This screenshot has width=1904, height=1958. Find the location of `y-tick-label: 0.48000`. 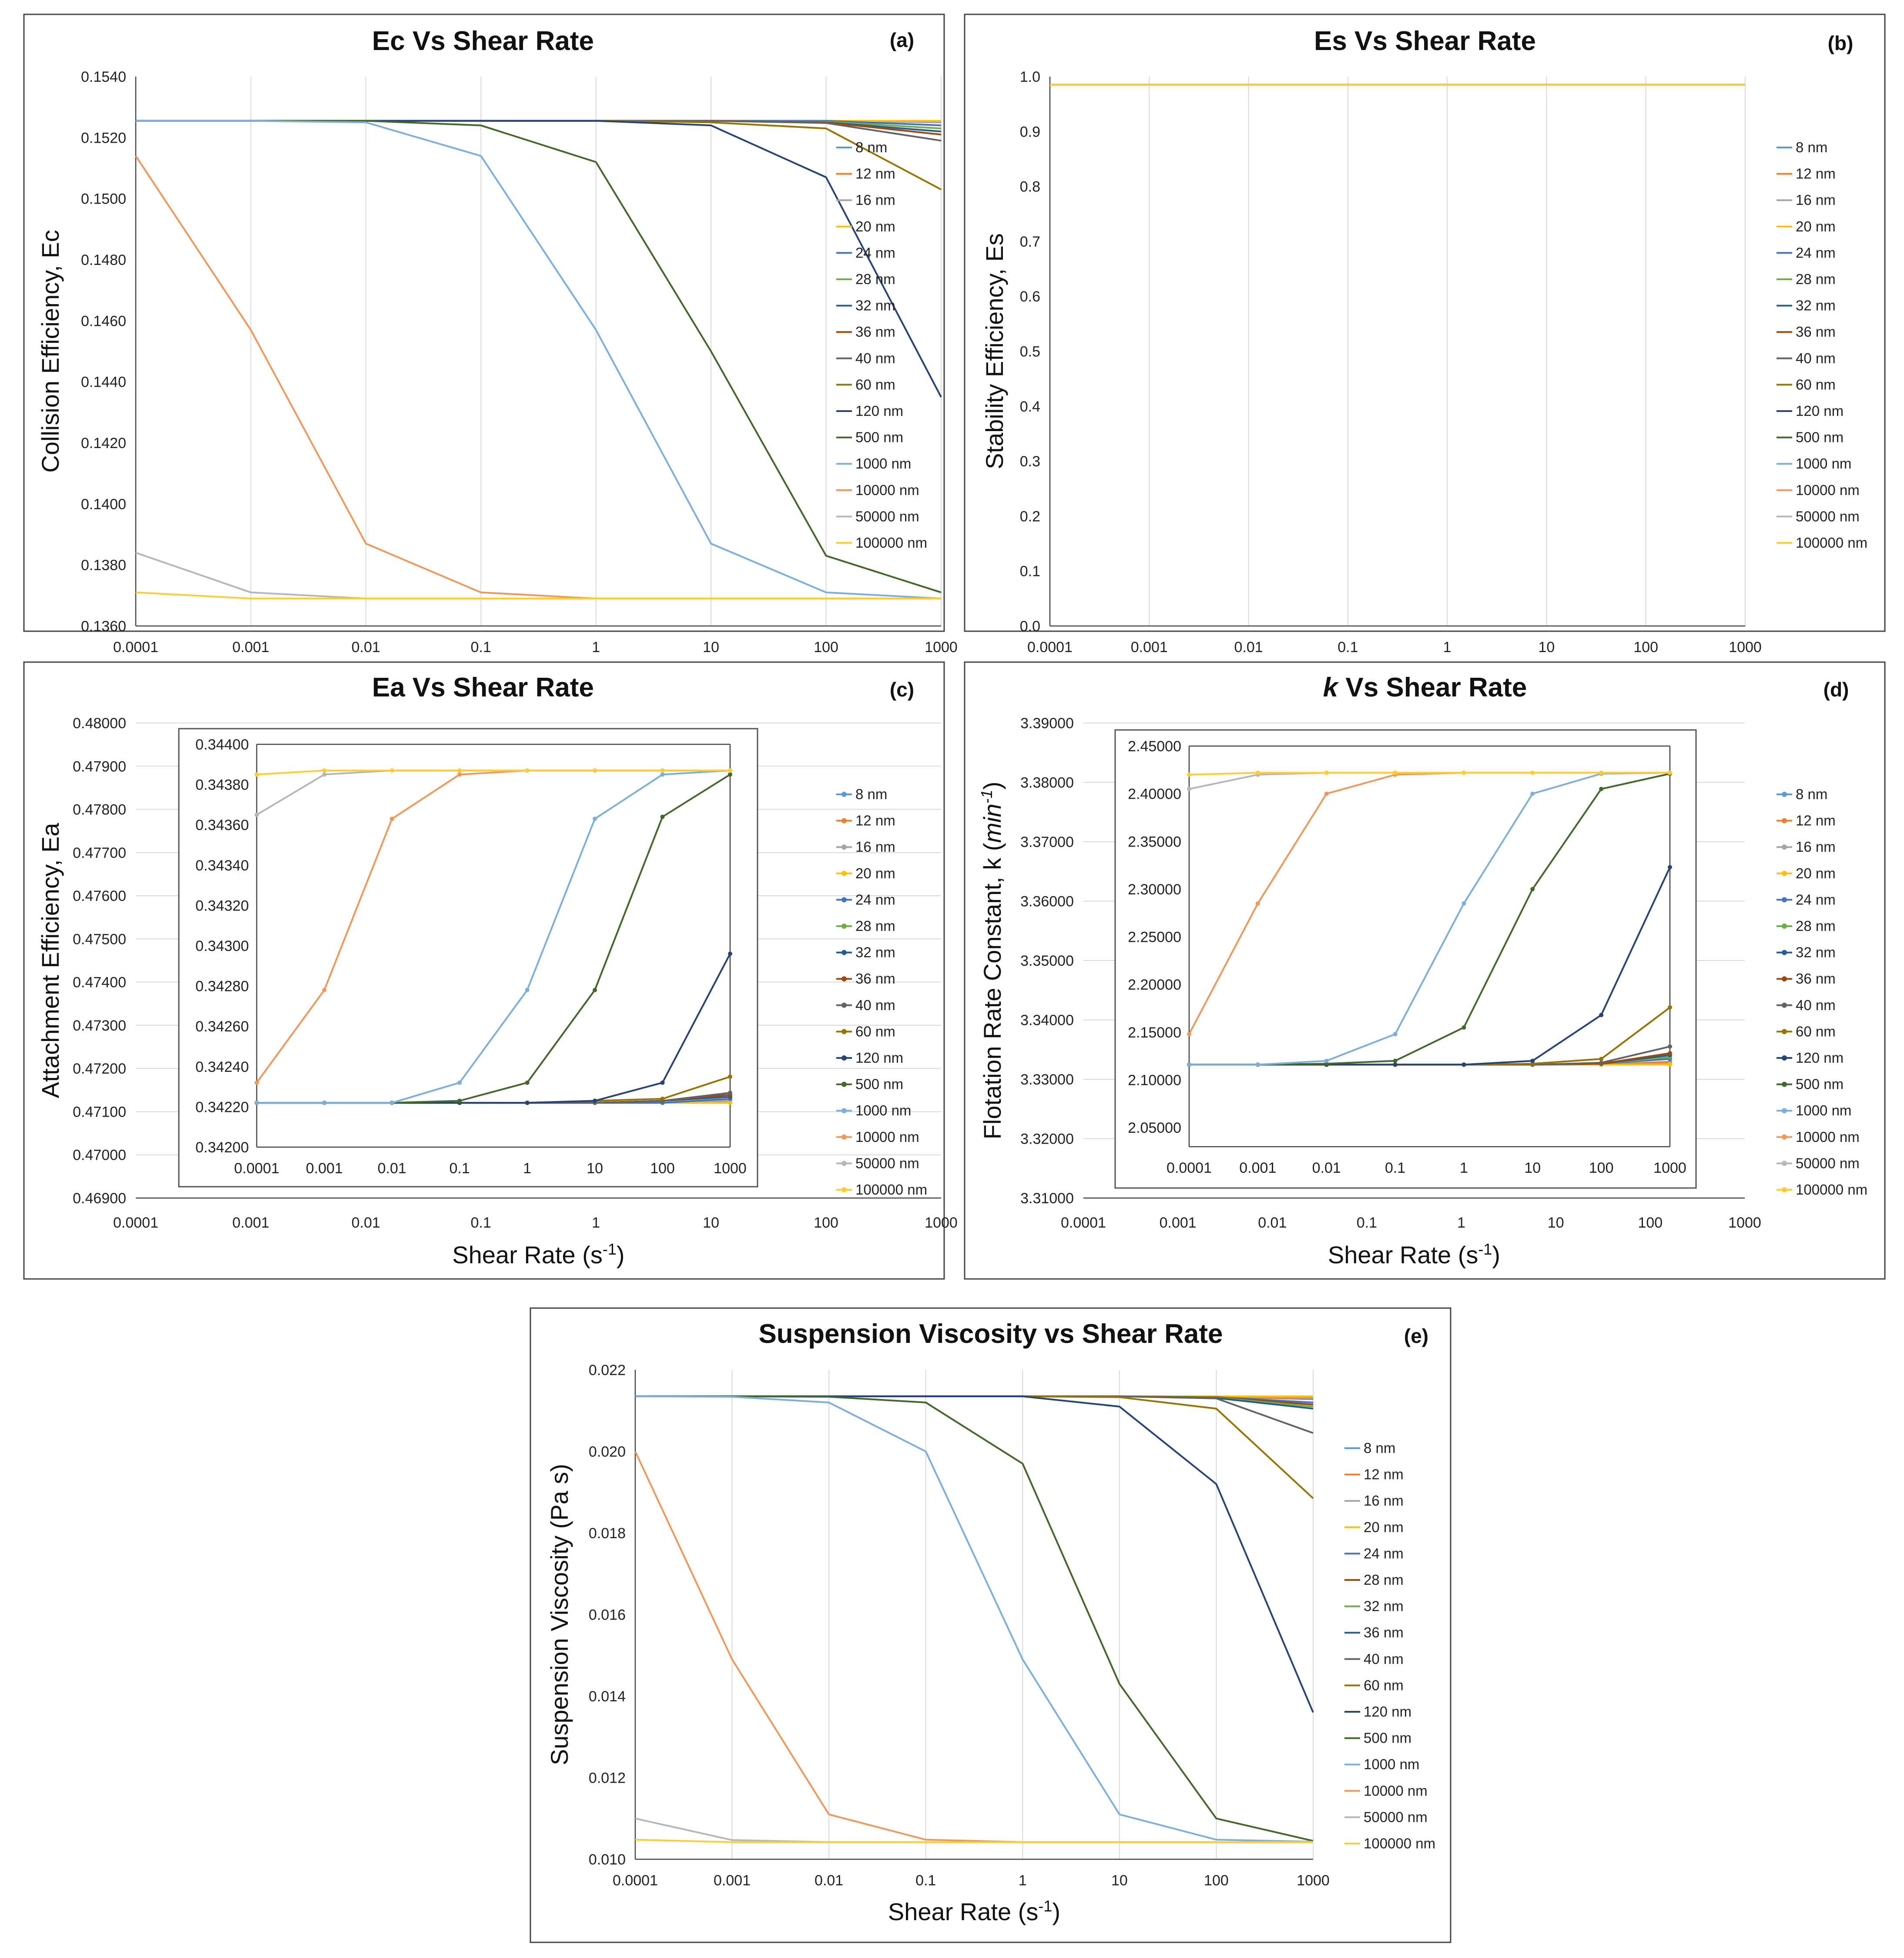

y-tick-label: 0.48000 is located at coordinates (99, 723).